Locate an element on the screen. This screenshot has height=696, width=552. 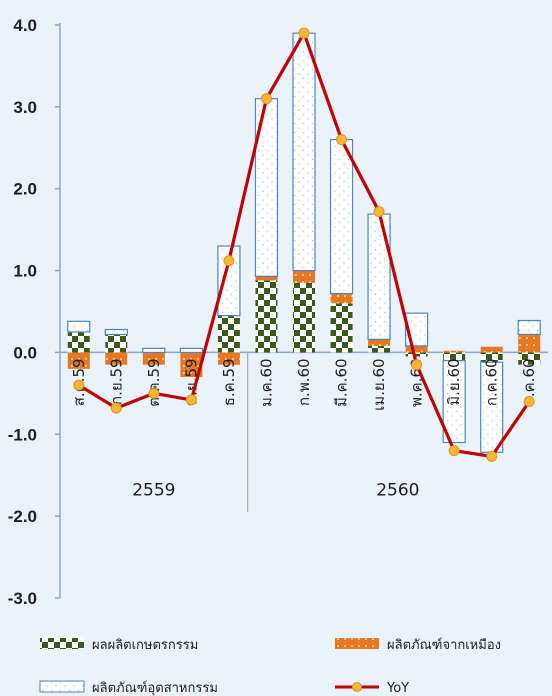
category-label: ก.พ.60 is located at coordinates (304, 382).